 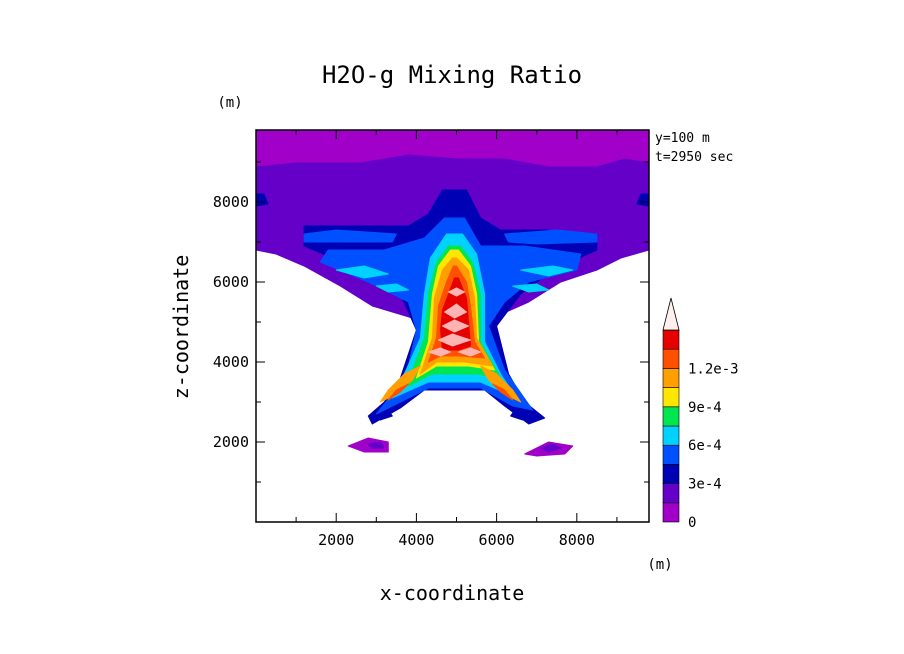 What do you see at coordinates (181, 327) in the screenshot?
I see `y-axis-label: z-coordinate` at bounding box center [181, 327].